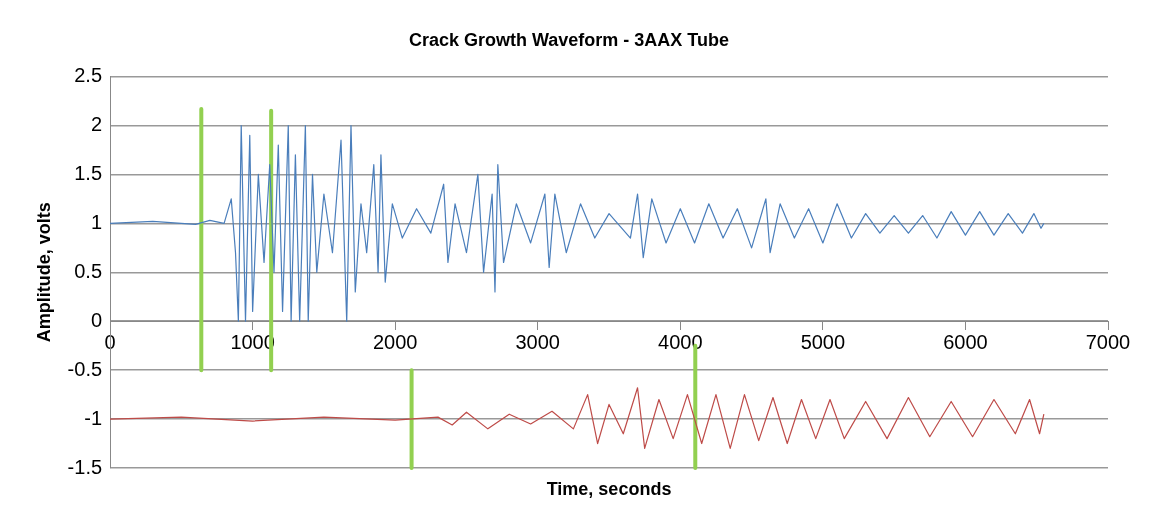  I want to click on y-tick-label: -0.5, so click(85, 368).